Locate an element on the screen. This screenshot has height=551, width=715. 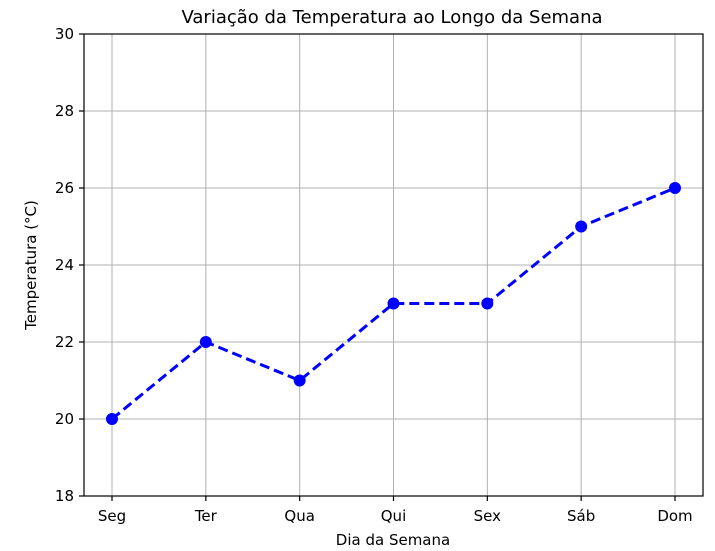
y-tick-label: 18 is located at coordinates (64, 496).